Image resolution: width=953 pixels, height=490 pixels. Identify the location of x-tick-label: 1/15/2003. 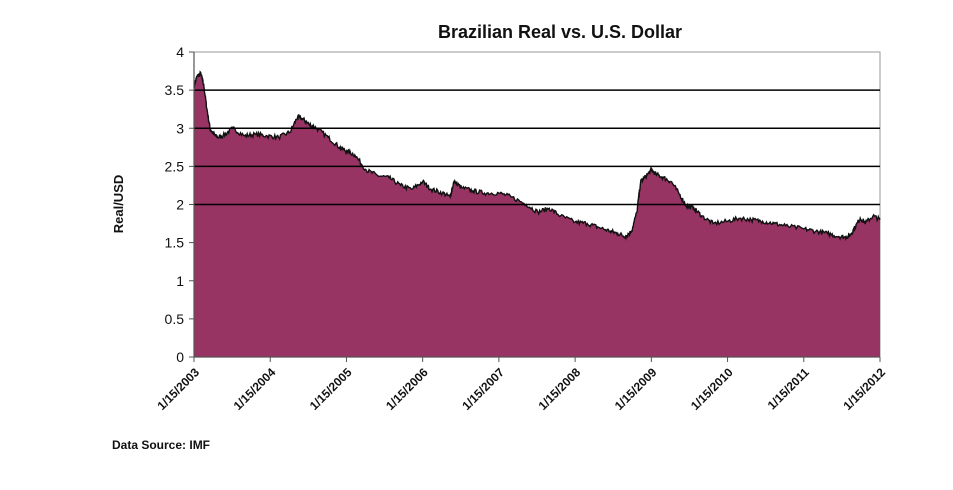
(178, 389).